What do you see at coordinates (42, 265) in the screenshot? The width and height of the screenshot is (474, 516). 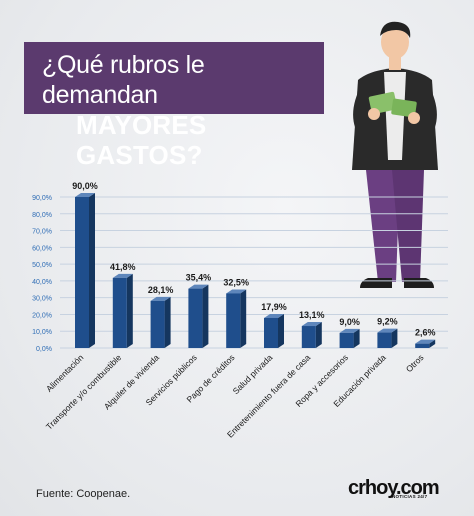 I see `y-tick-label: 50,0%` at bounding box center [42, 265].